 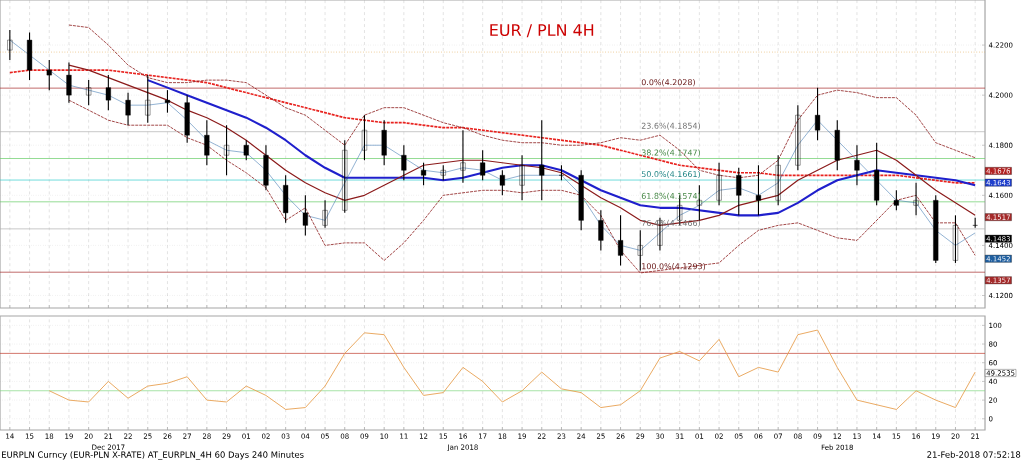 What do you see at coordinates (974, 454) in the screenshot?
I see `text: 21-Feb-2018 07:52:18` at bounding box center [974, 454].